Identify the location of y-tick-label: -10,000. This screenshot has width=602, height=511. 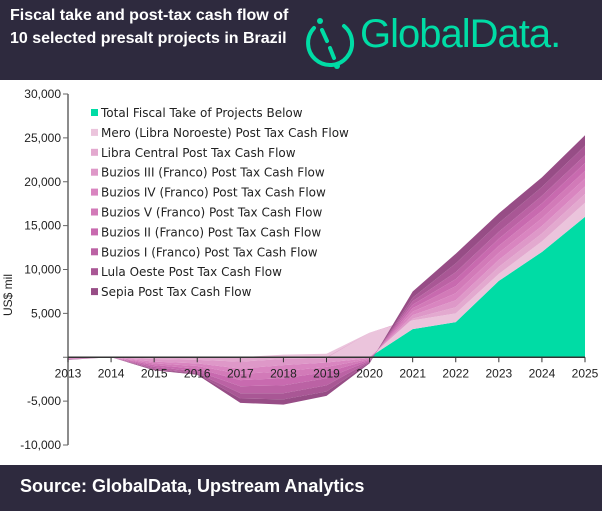
(40, 445).